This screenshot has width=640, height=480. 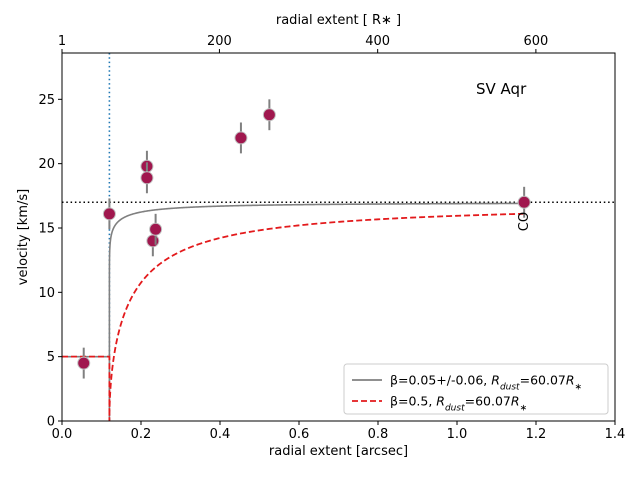 I want to click on x-tick-label: 1.4, so click(x=615, y=434).